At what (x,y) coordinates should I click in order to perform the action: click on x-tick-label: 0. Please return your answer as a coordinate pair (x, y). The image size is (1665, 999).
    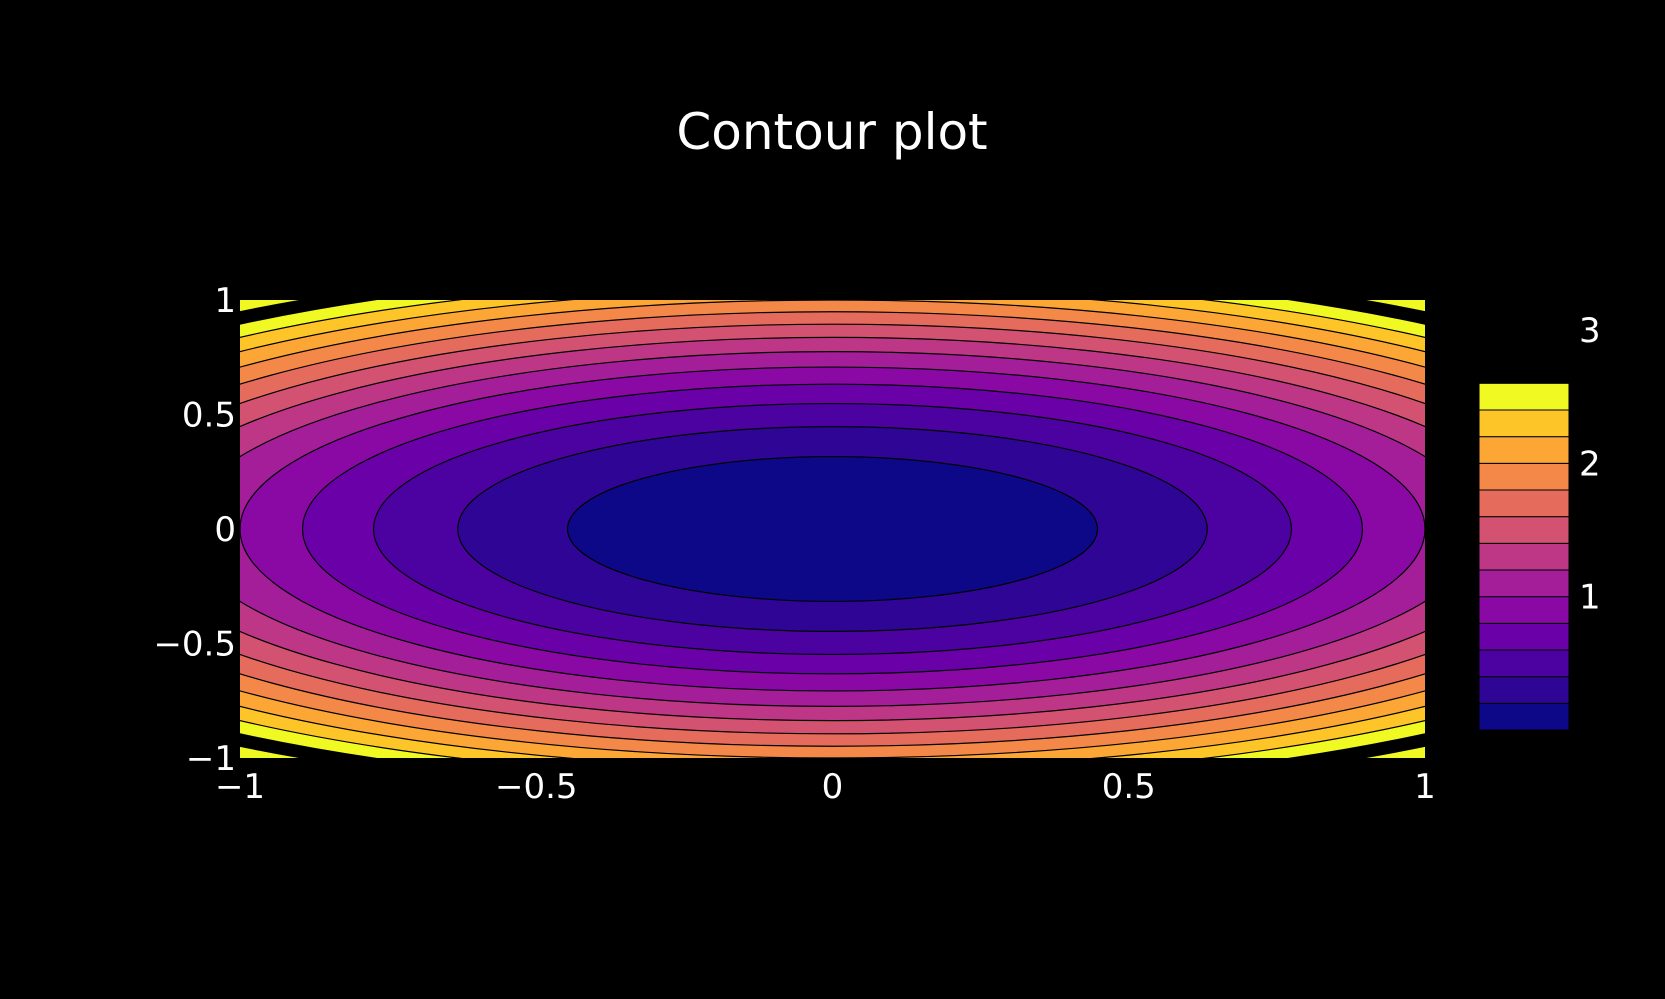
    Looking at the image, I should click on (833, 787).